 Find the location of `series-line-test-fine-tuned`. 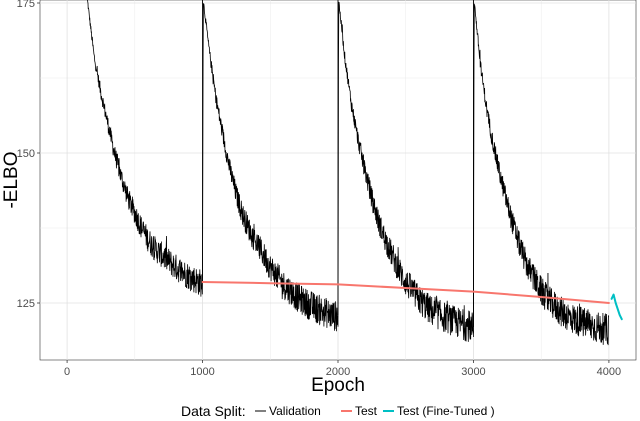

series-line-test-fine-tuned is located at coordinates (616, 307).